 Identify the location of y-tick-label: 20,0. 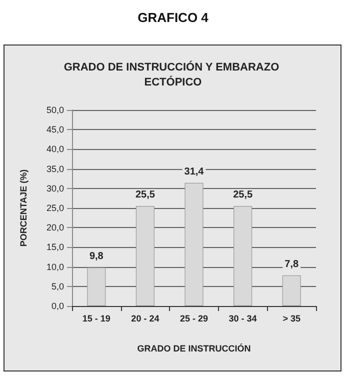
(55, 227).